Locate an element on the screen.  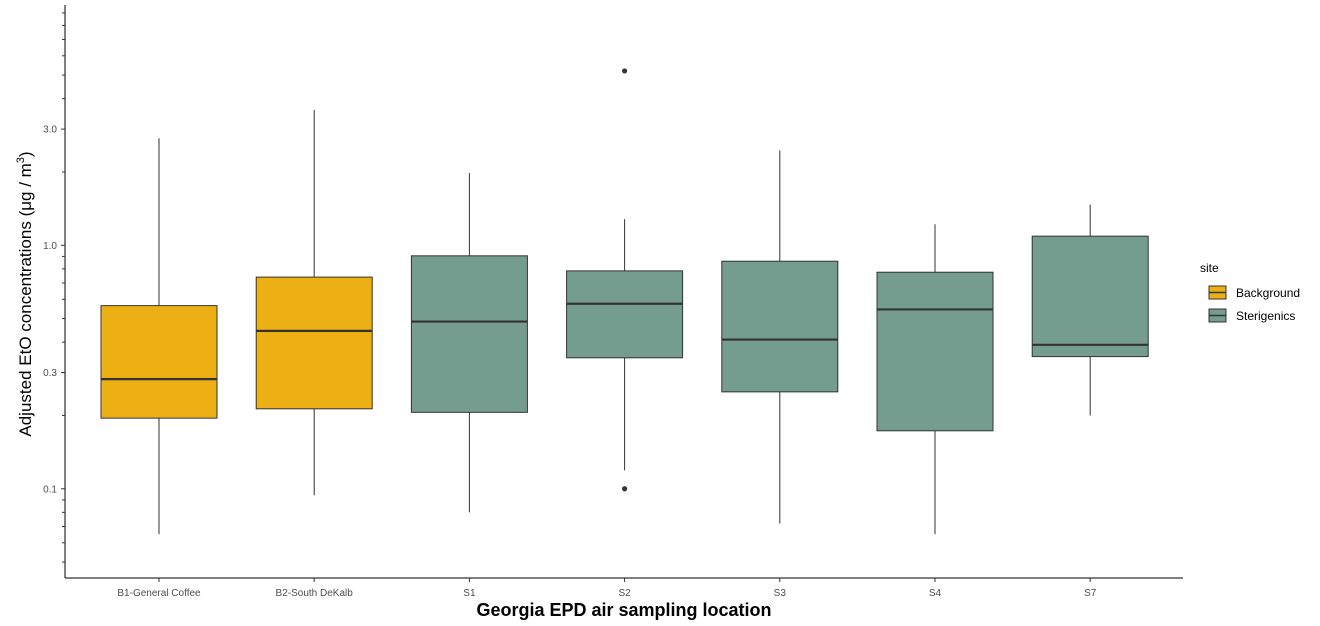
box-b1-general-coffee is located at coordinates (159, 336).